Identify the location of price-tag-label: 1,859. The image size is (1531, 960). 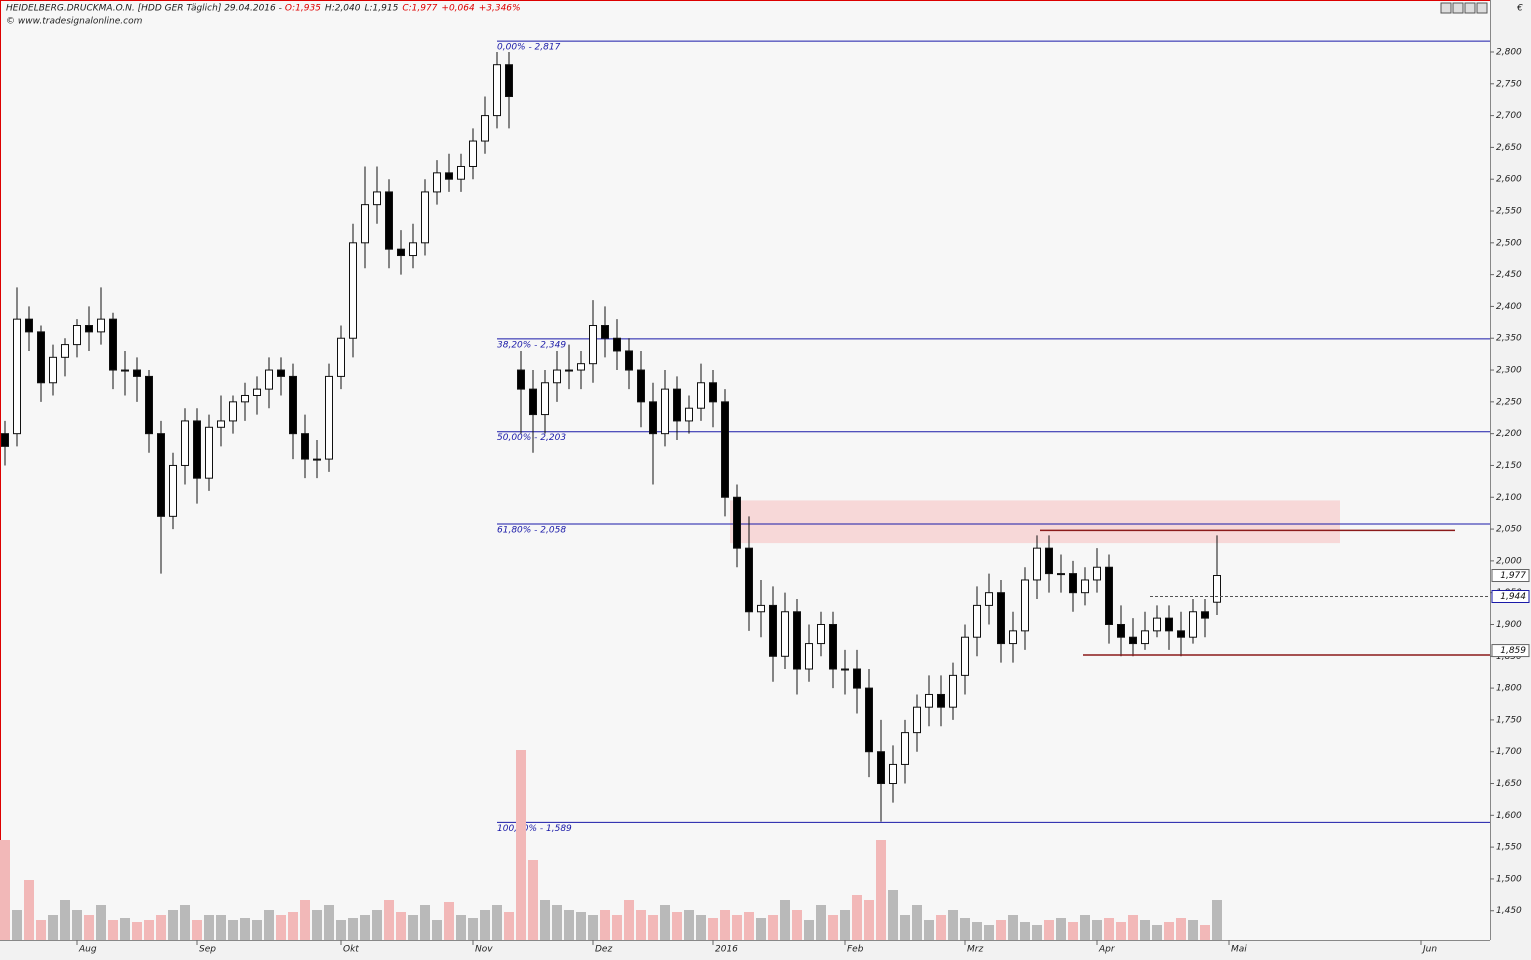
(1513, 651).